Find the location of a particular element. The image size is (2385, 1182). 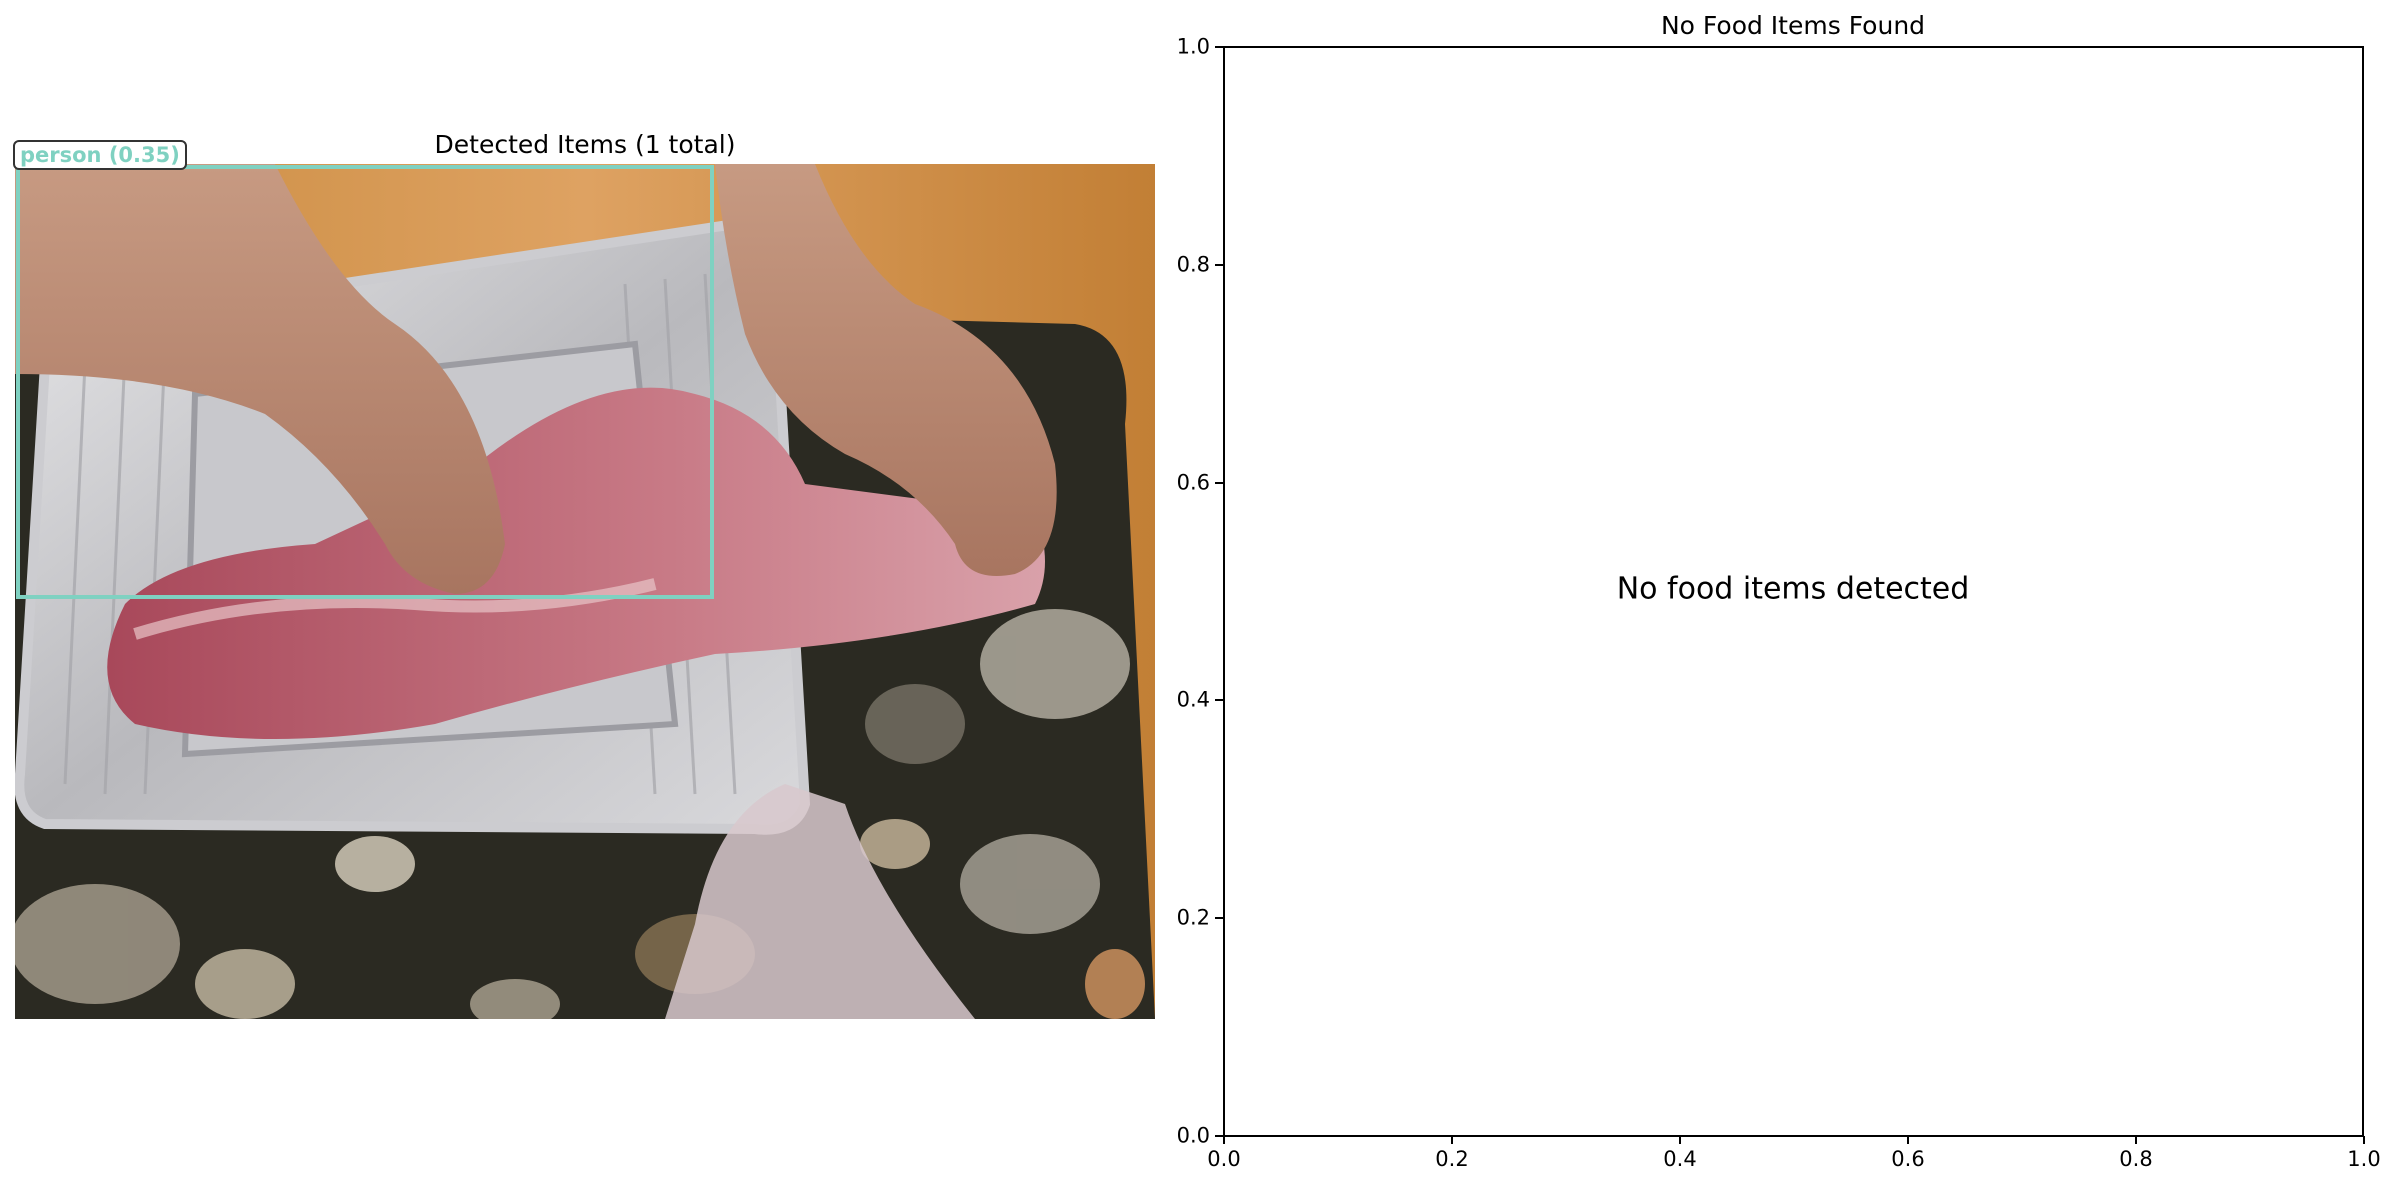

detection-label: person (0.35) is located at coordinates (100, 155).